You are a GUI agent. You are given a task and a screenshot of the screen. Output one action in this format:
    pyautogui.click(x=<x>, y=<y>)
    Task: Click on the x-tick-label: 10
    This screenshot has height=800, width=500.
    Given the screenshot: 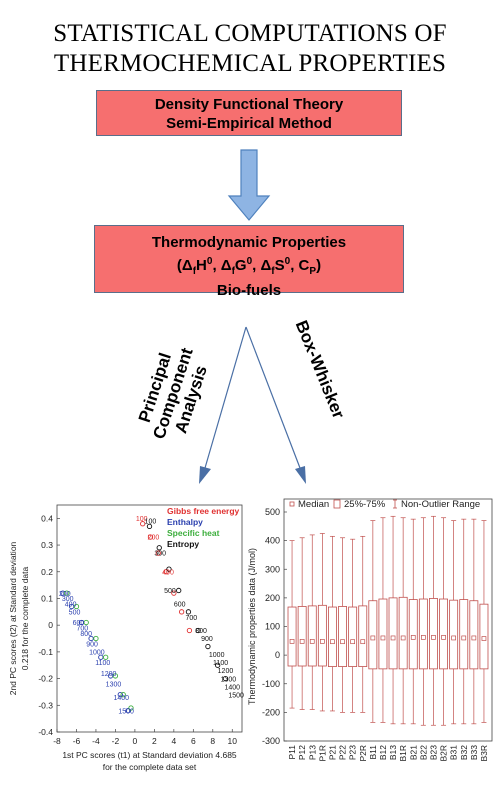 What is the action you would take?
    pyautogui.click(x=233, y=741)
    